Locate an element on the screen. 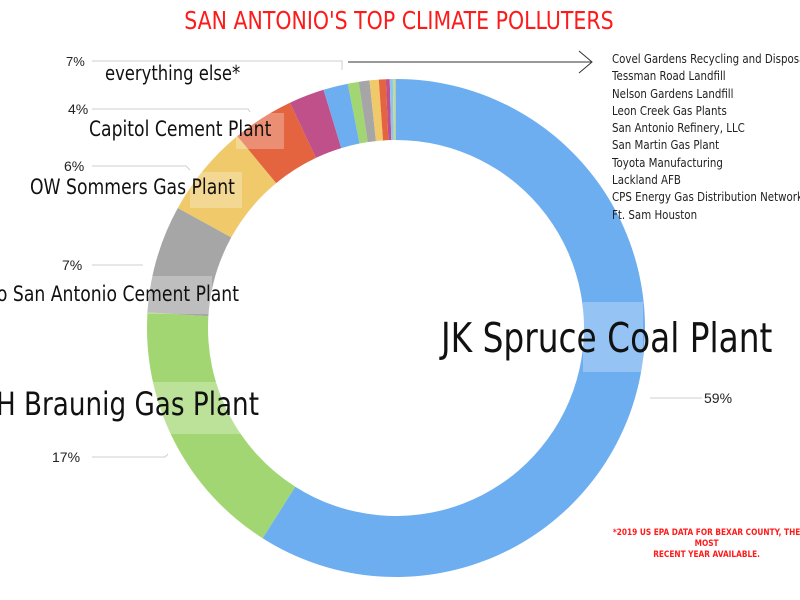 Image resolution: width=800 pixels, height=600 pixels. legend-item: San Martin Gas Plant is located at coordinates (666, 145).